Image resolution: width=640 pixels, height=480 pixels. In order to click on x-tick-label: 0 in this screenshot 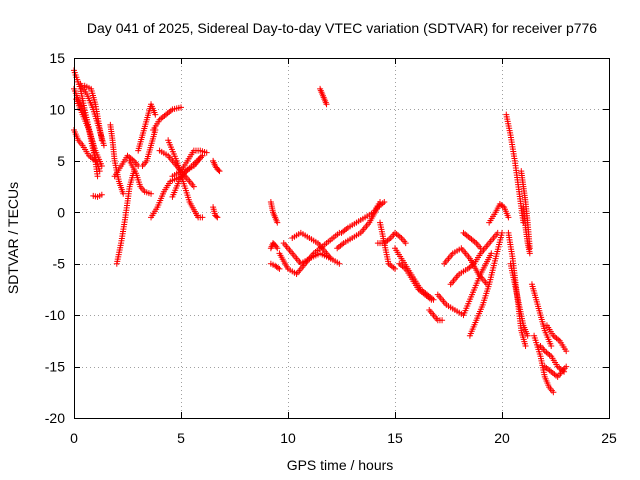, I will do `click(74, 438)`.